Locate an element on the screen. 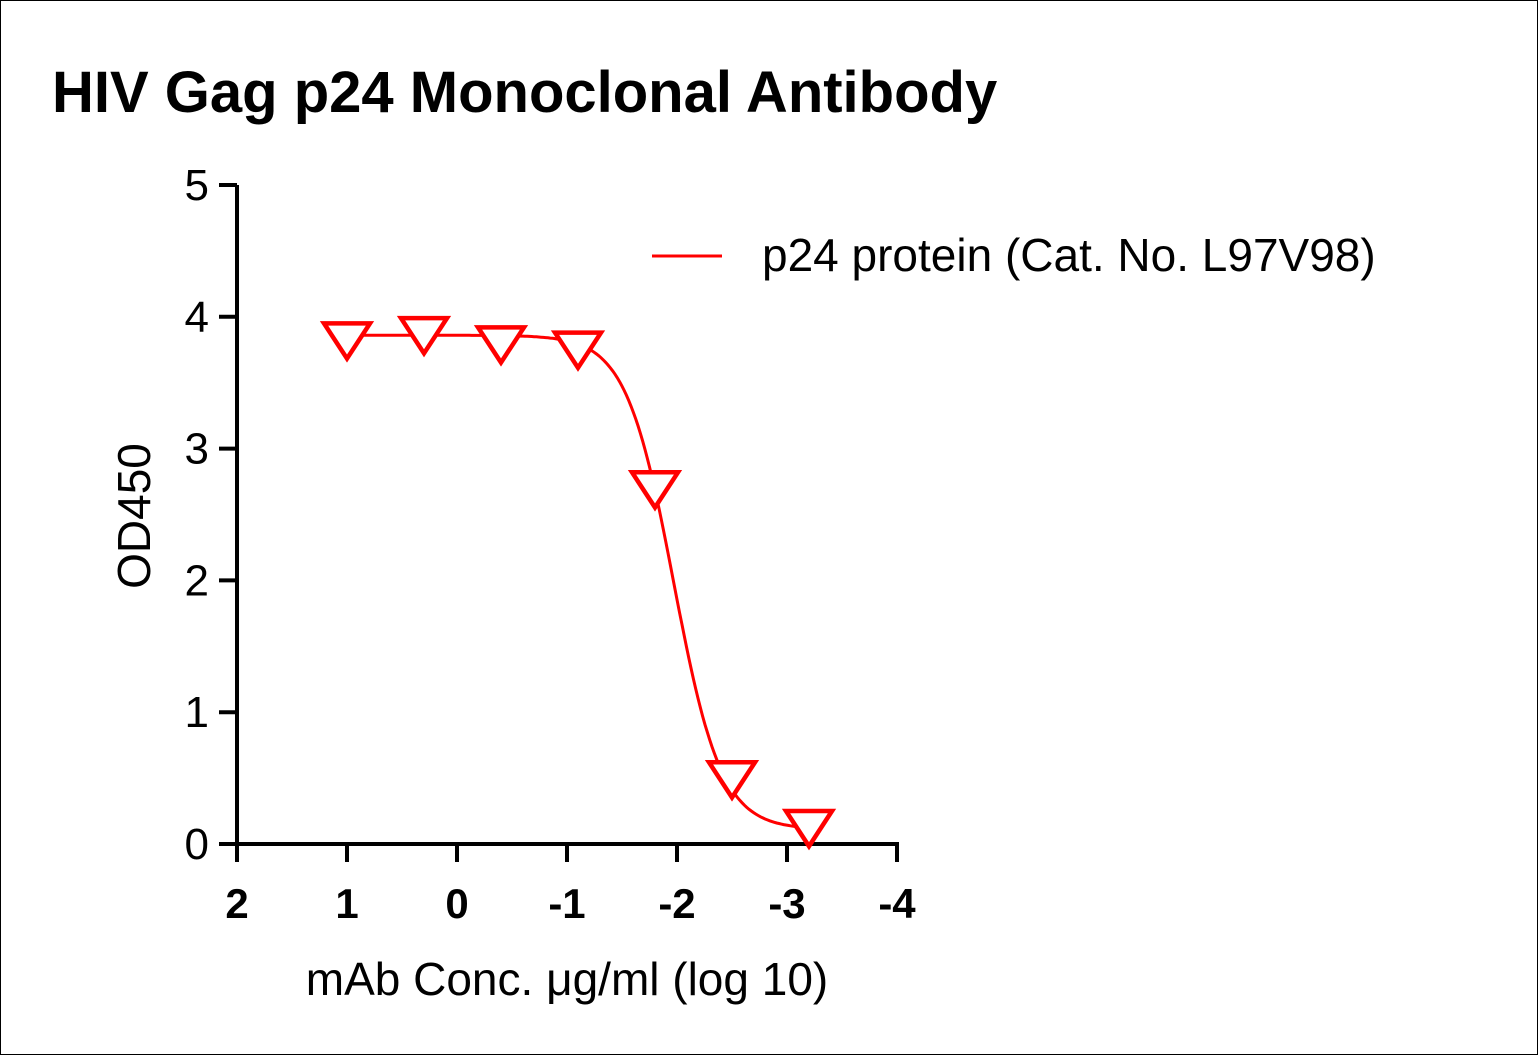 The image size is (1538, 1055). x-axis: 2 1 0 -1 -2 -3 -4 is located at coordinates (570, 884).